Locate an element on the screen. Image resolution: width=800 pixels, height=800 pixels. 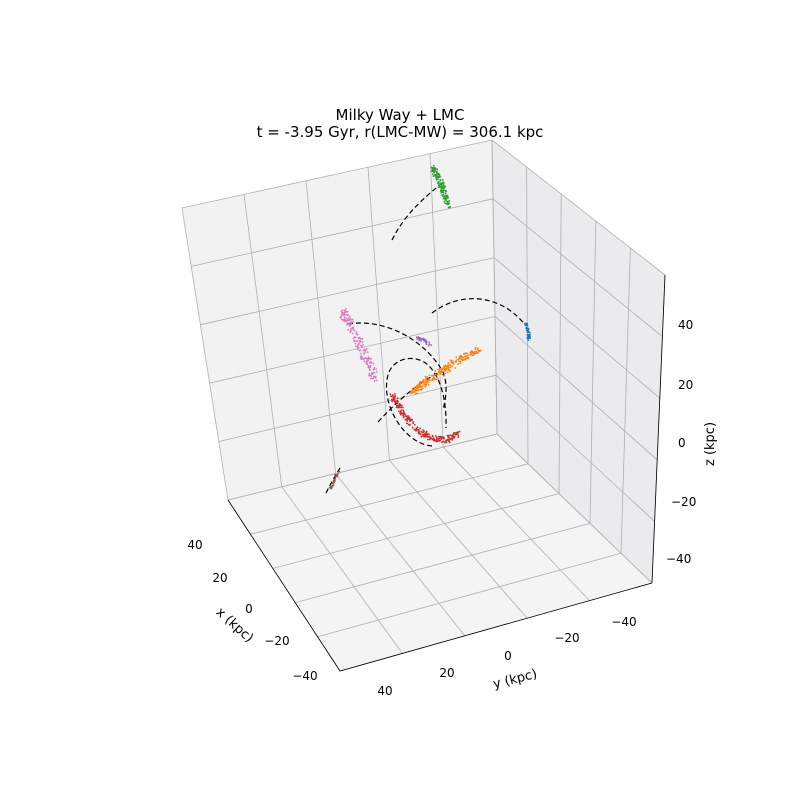
y-axis-label: y (kpc) is located at coordinates (515, 679).